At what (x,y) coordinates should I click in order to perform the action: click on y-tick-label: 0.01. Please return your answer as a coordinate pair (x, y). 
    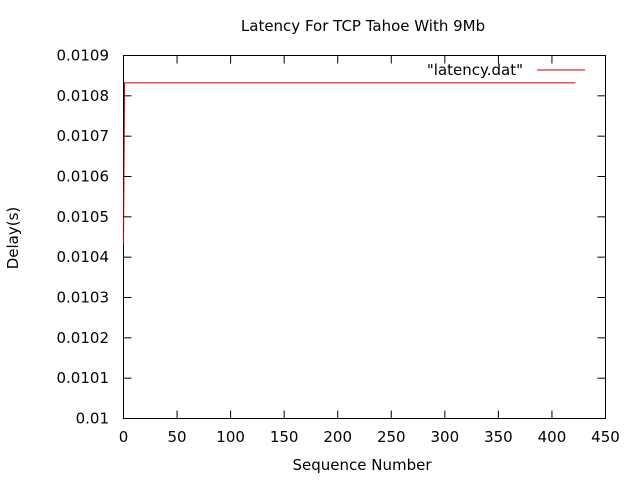
    Looking at the image, I should click on (92, 419).